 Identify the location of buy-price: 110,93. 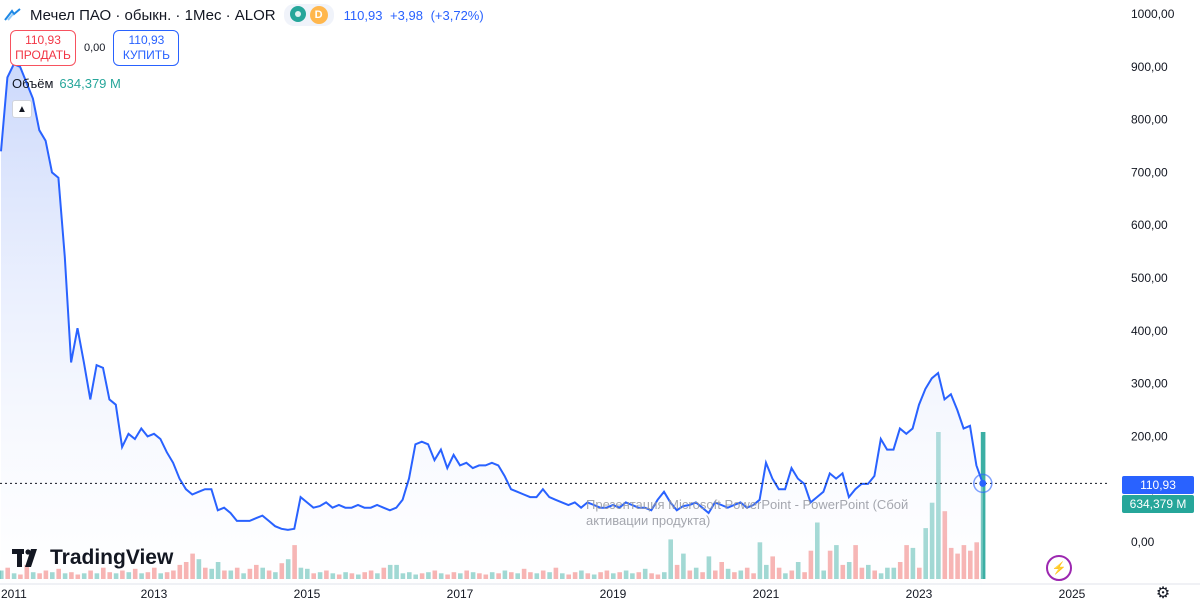
(146, 40).